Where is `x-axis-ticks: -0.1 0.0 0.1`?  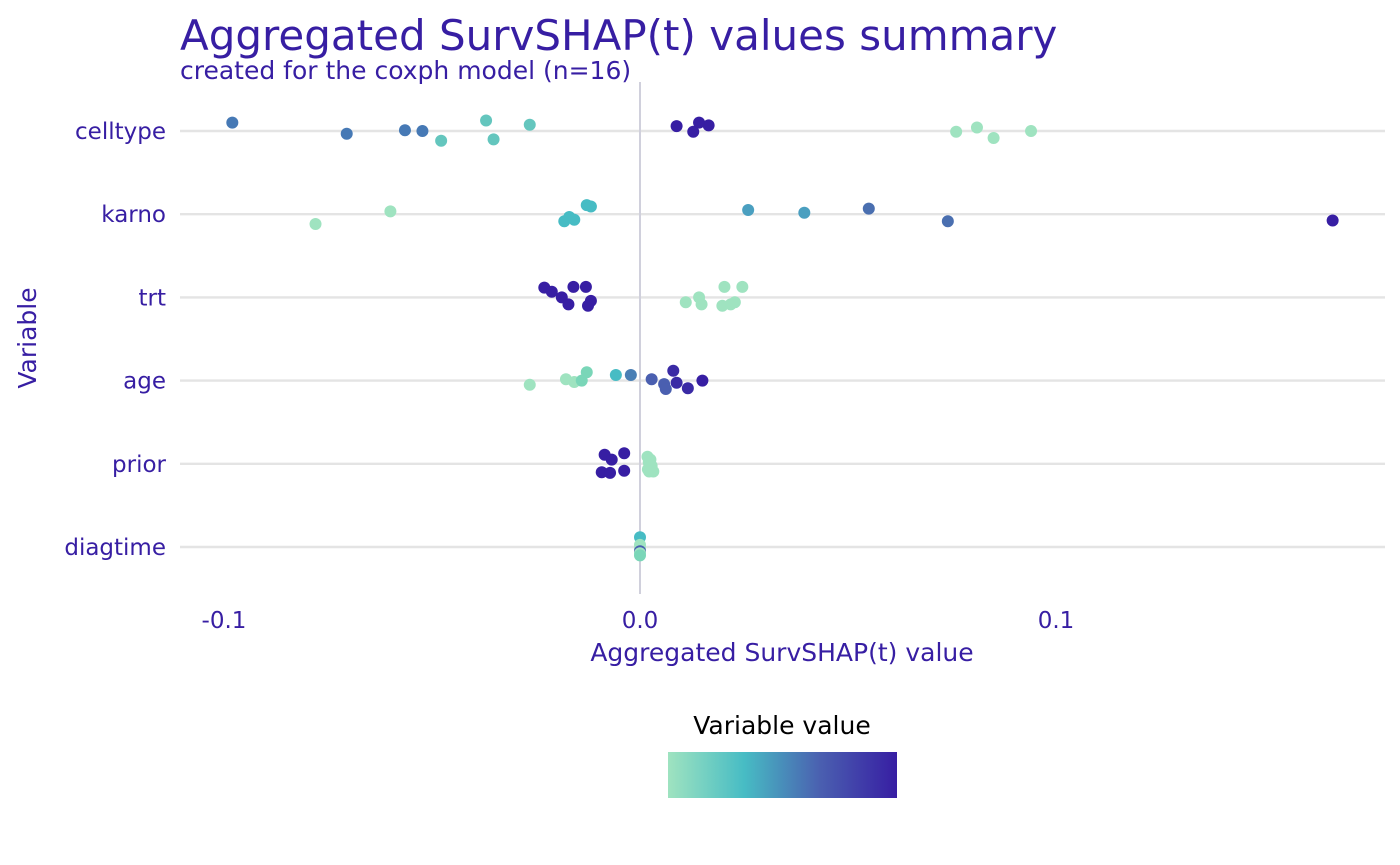
x-axis-ticks: -0.1 0.0 0.1 is located at coordinates (638, 621).